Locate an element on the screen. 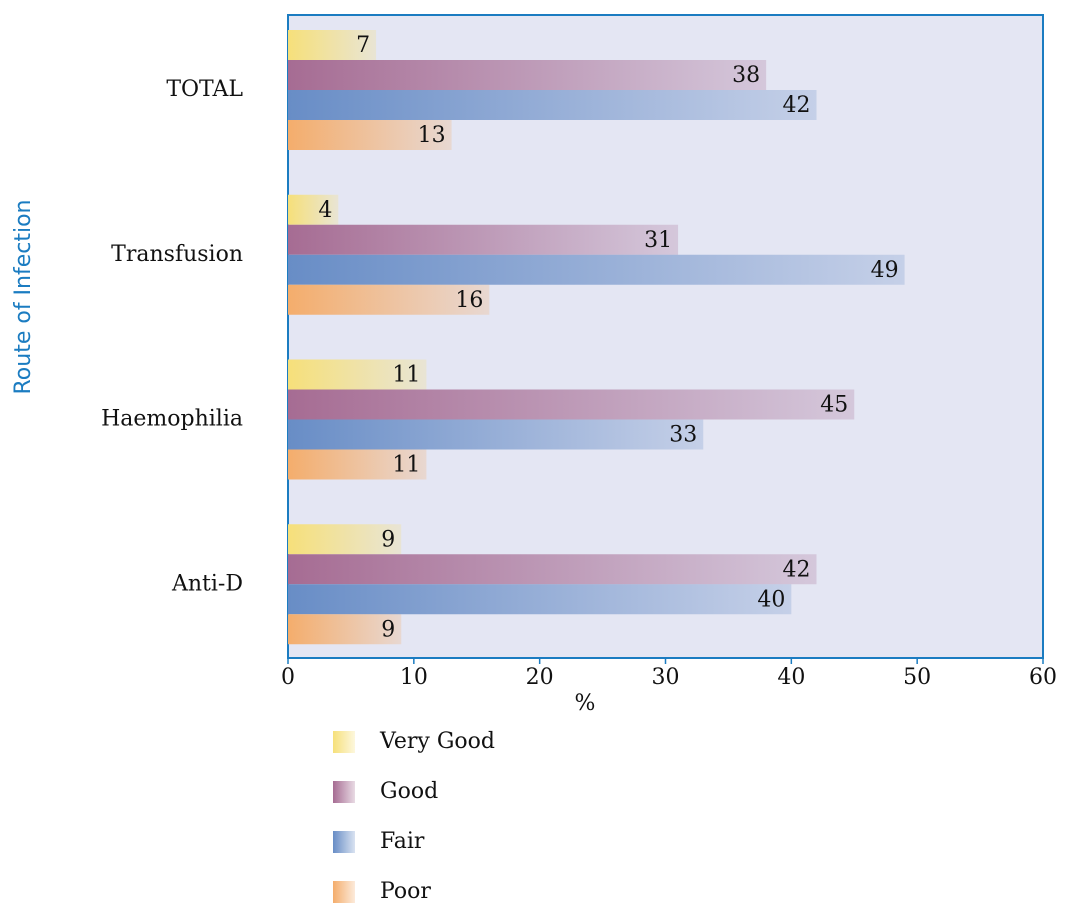 This screenshot has height=903, width=1077. data-label: 40 is located at coordinates (771, 599).